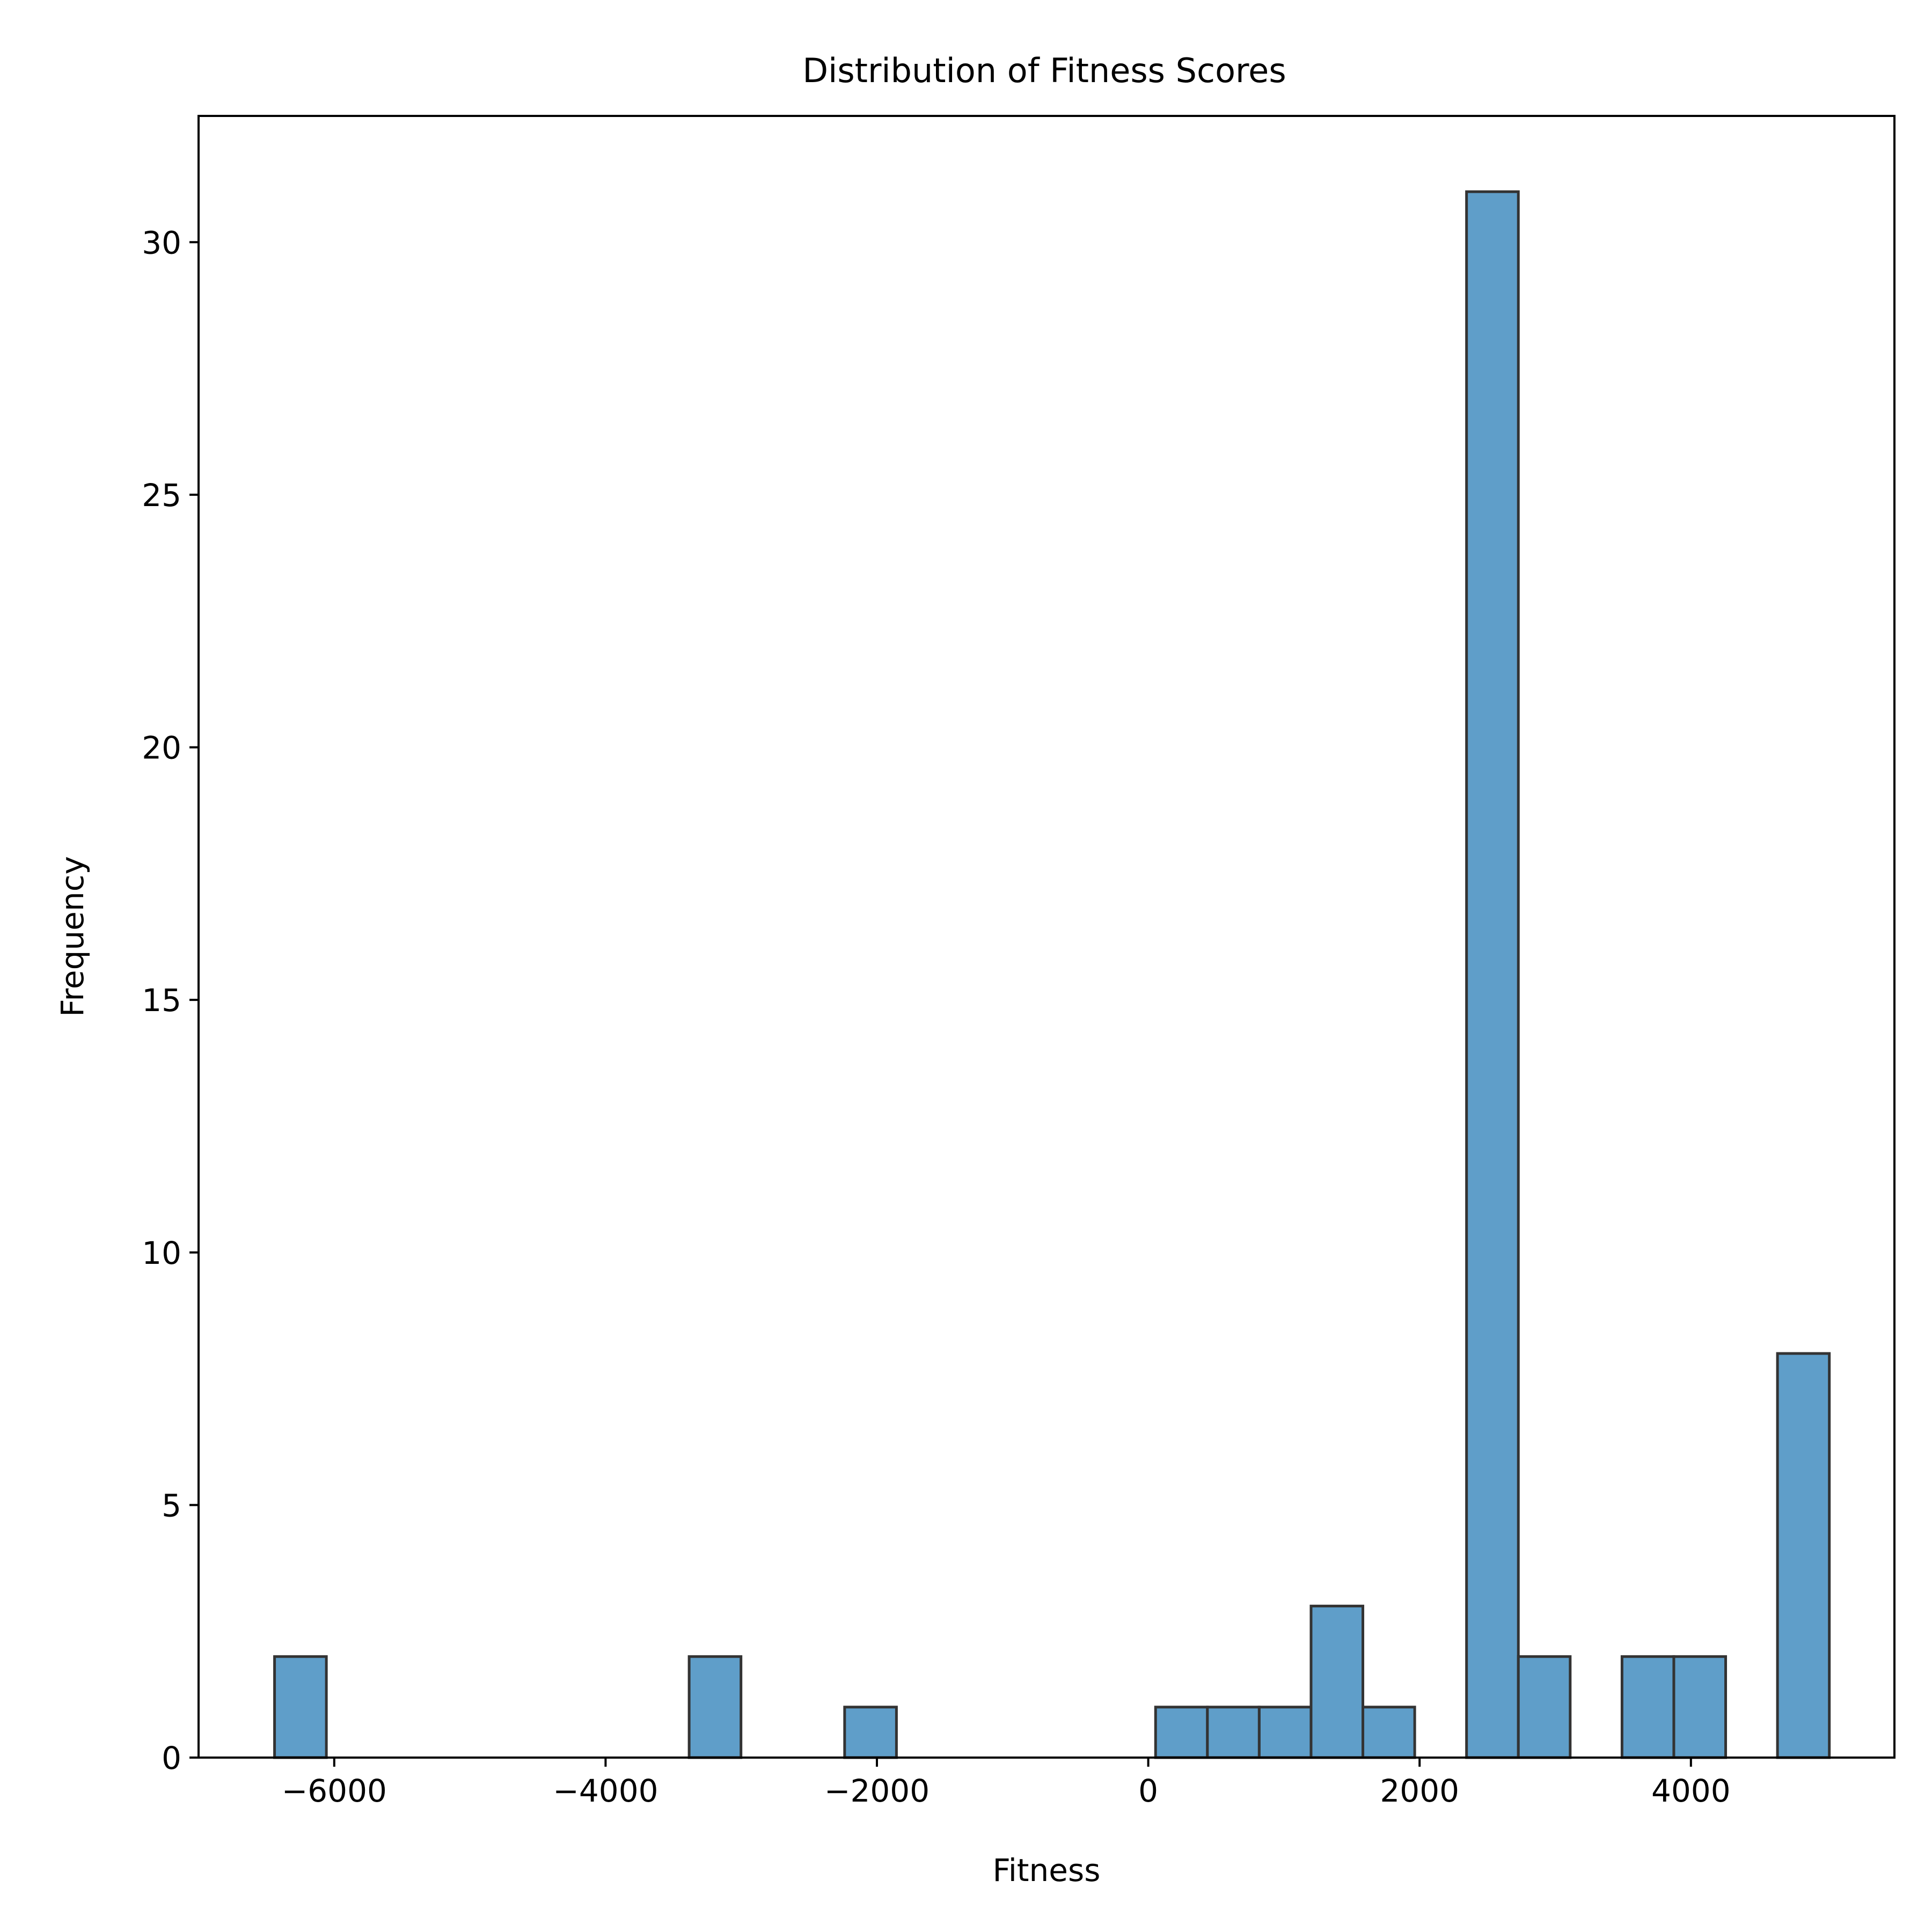 The height and width of the screenshot is (1932, 1932). I want to click on y-tick-label: 20, so click(161, 748).